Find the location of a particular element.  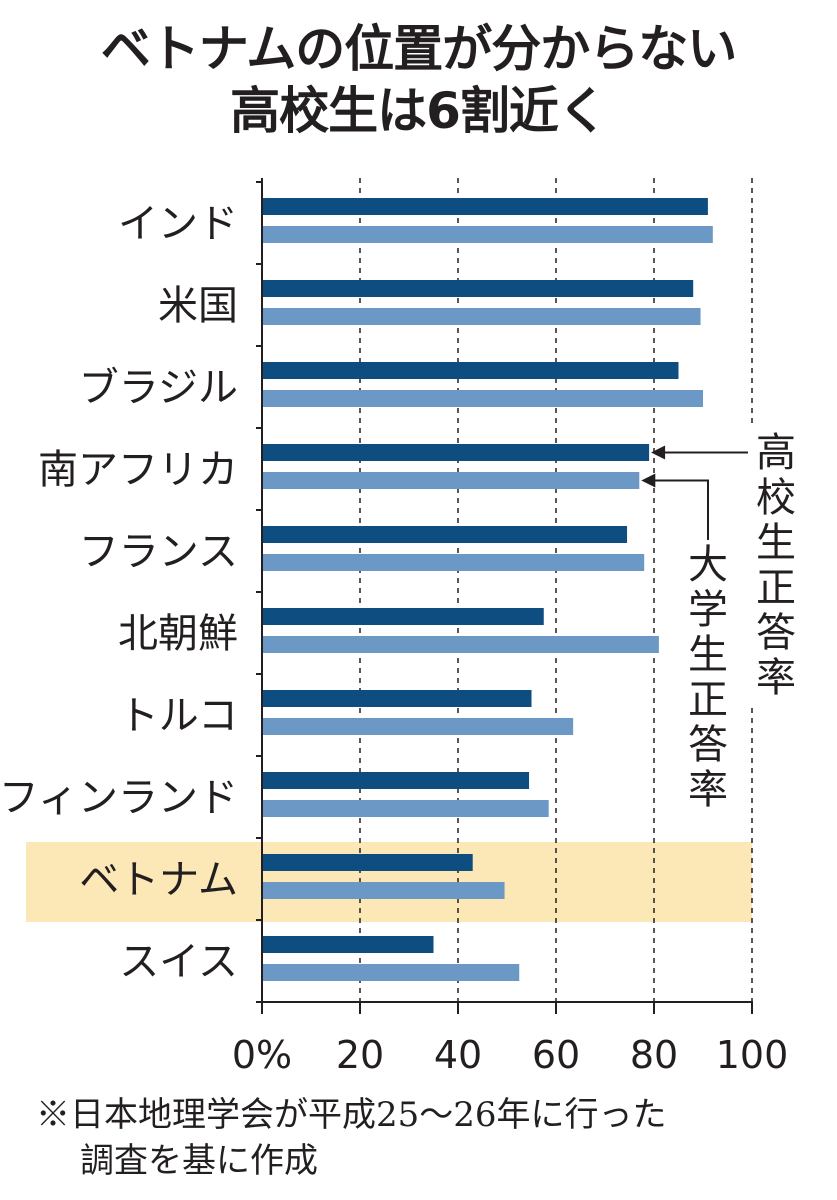

category-label-3: 南アフリカ is located at coordinates (138, 470).